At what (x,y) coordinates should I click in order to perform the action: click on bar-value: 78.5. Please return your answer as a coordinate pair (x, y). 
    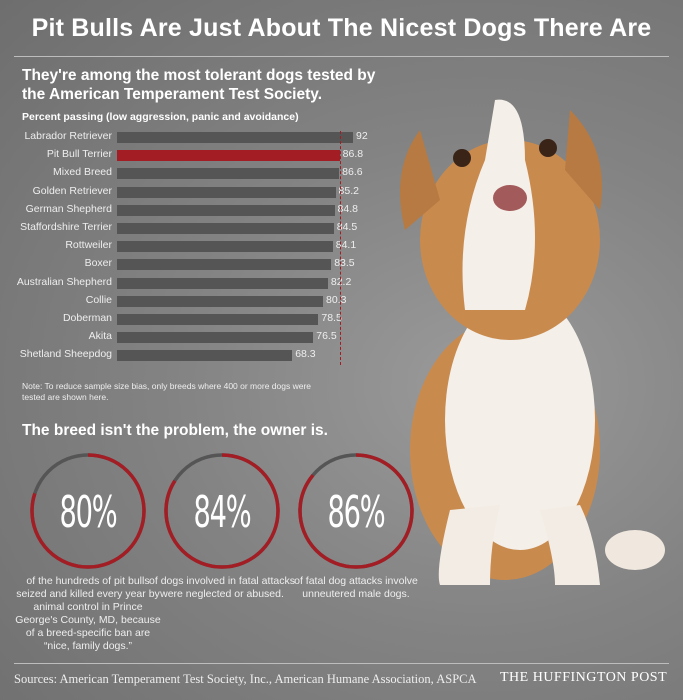
    Looking at the image, I should click on (331, 318).